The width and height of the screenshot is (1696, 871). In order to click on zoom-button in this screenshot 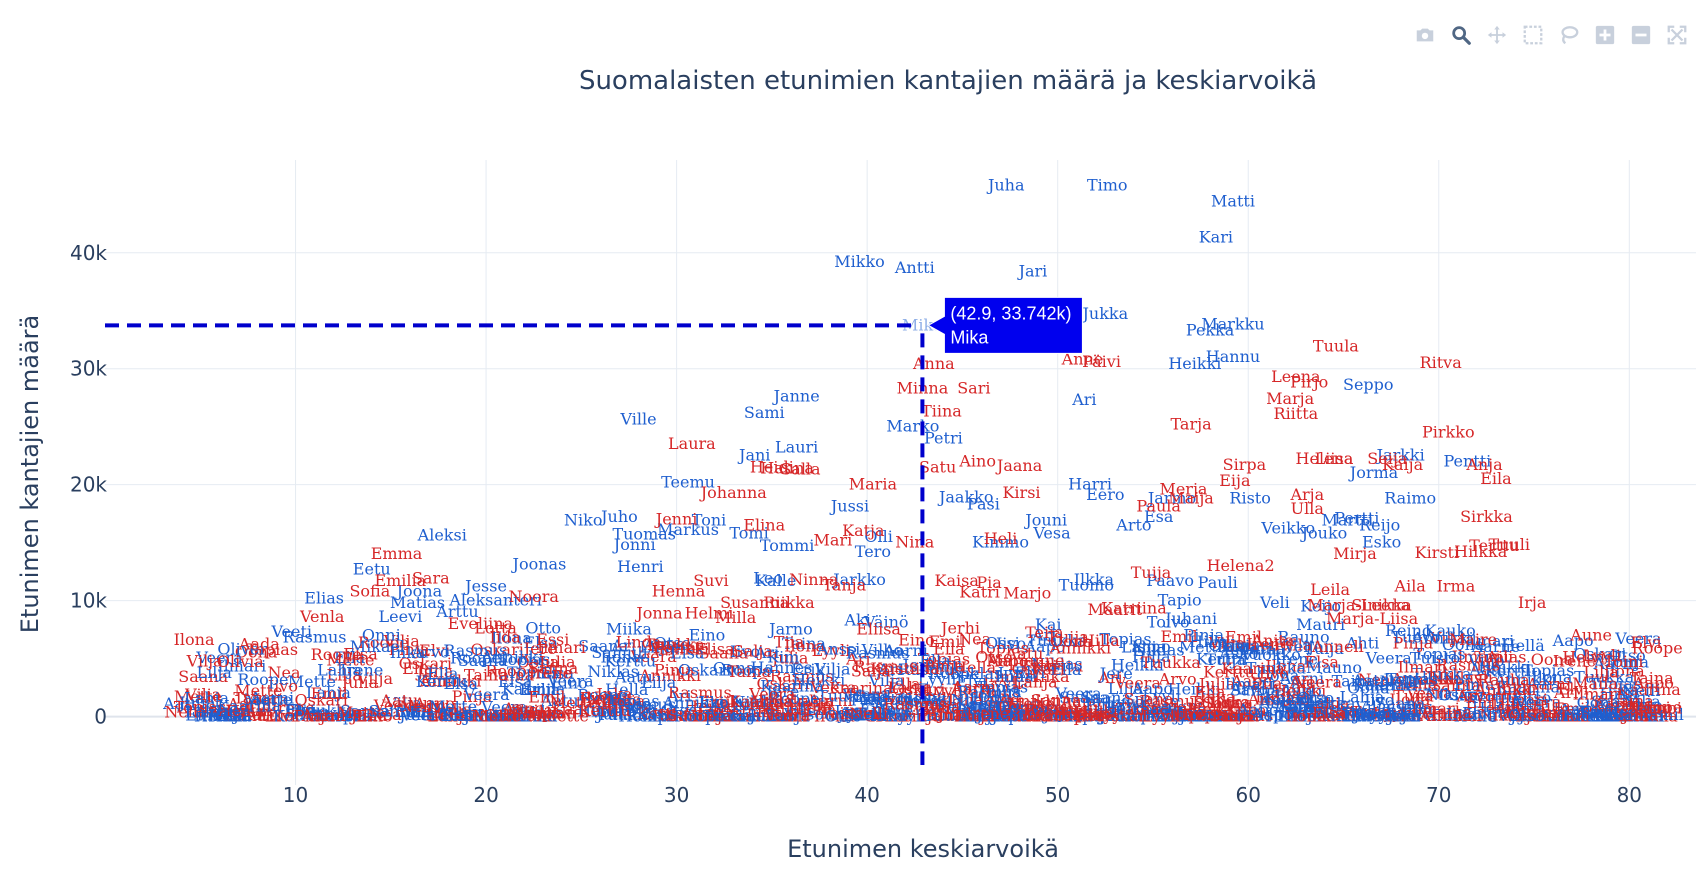, I will do `click(1461, 35)`.